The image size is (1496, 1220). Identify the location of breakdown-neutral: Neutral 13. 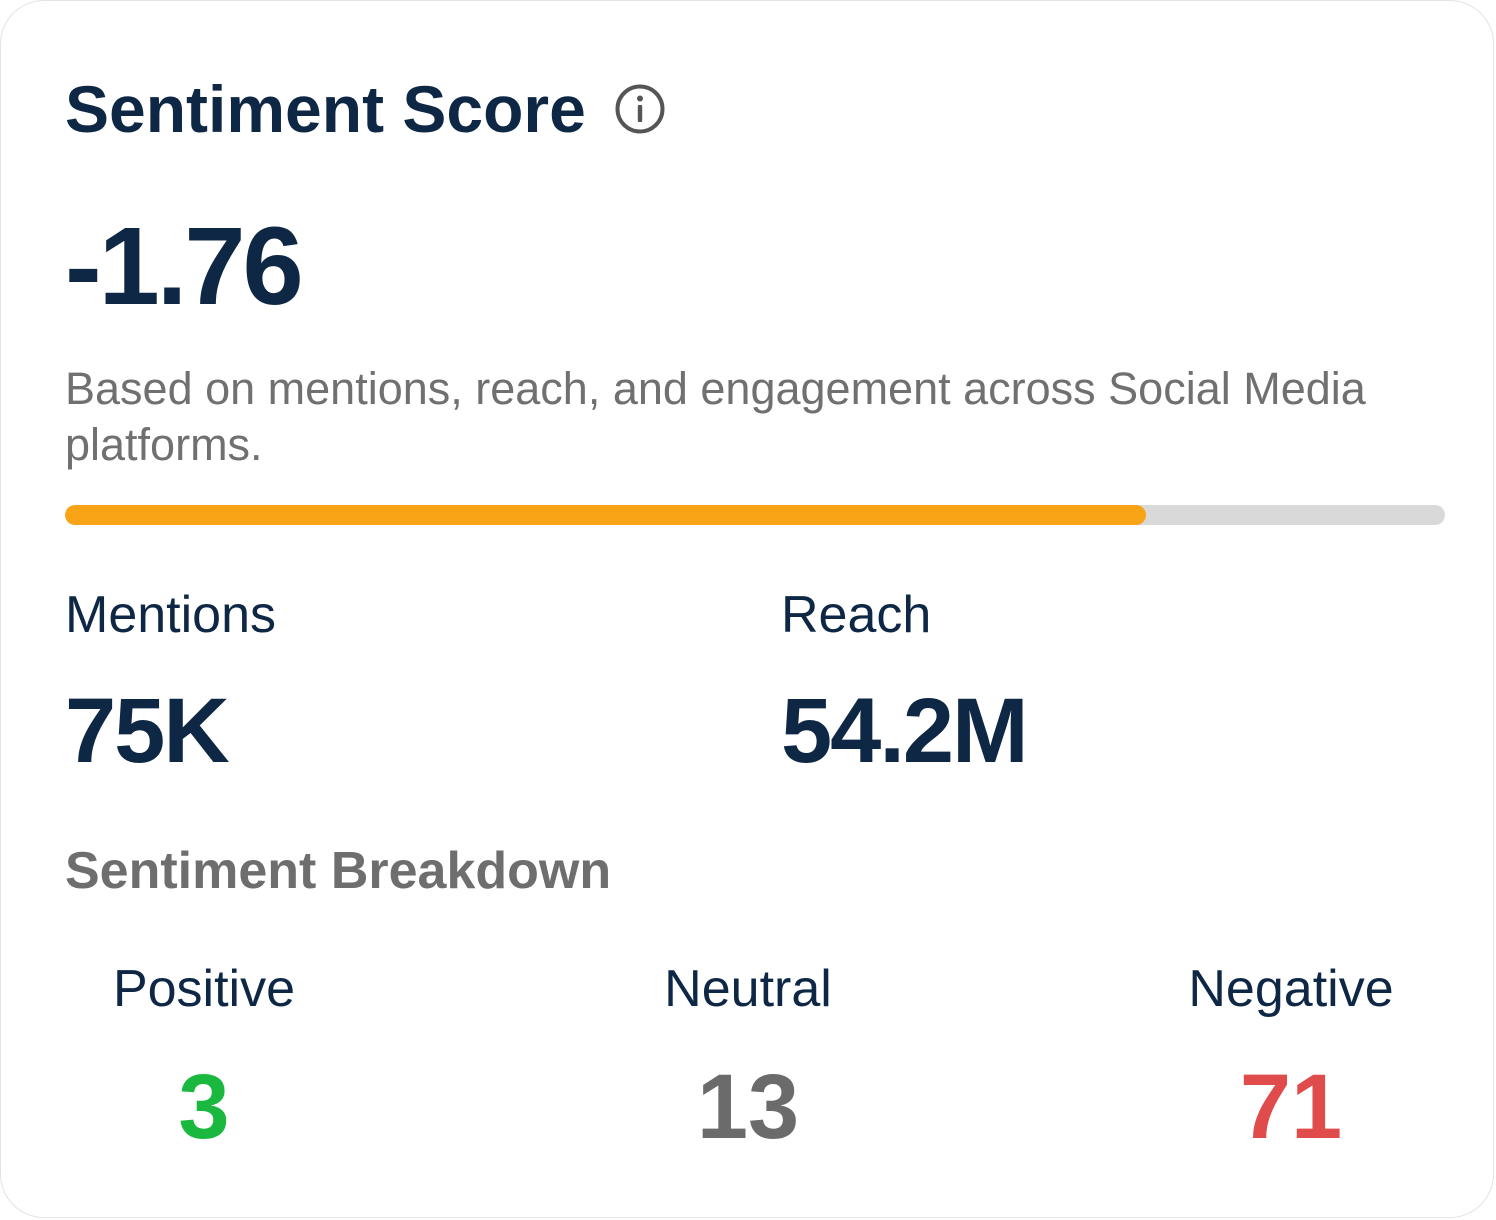
(748, 1057).